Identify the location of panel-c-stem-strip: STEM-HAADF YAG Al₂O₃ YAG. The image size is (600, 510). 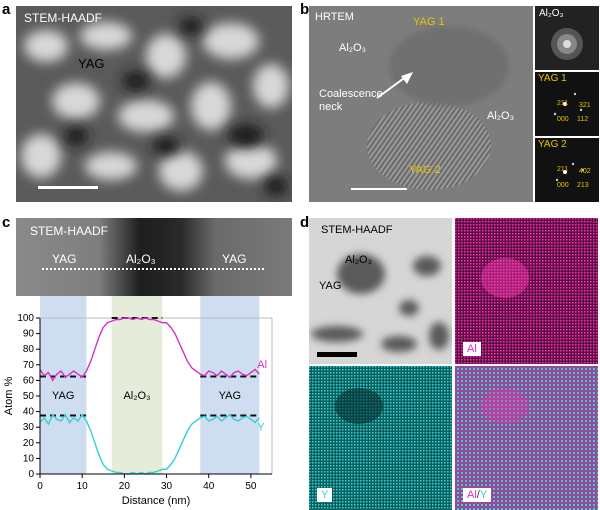
(154, 257).